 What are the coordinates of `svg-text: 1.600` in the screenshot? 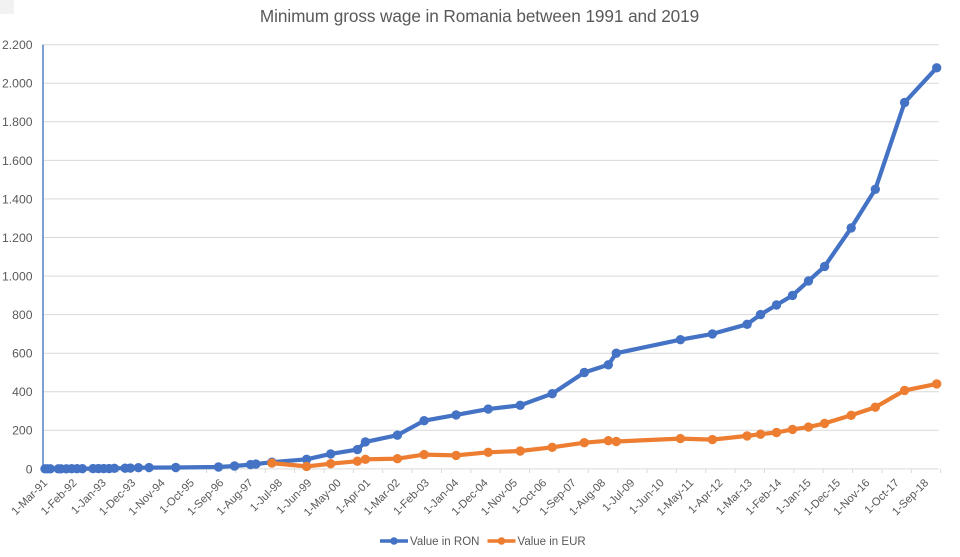 It's located at (17, 161).